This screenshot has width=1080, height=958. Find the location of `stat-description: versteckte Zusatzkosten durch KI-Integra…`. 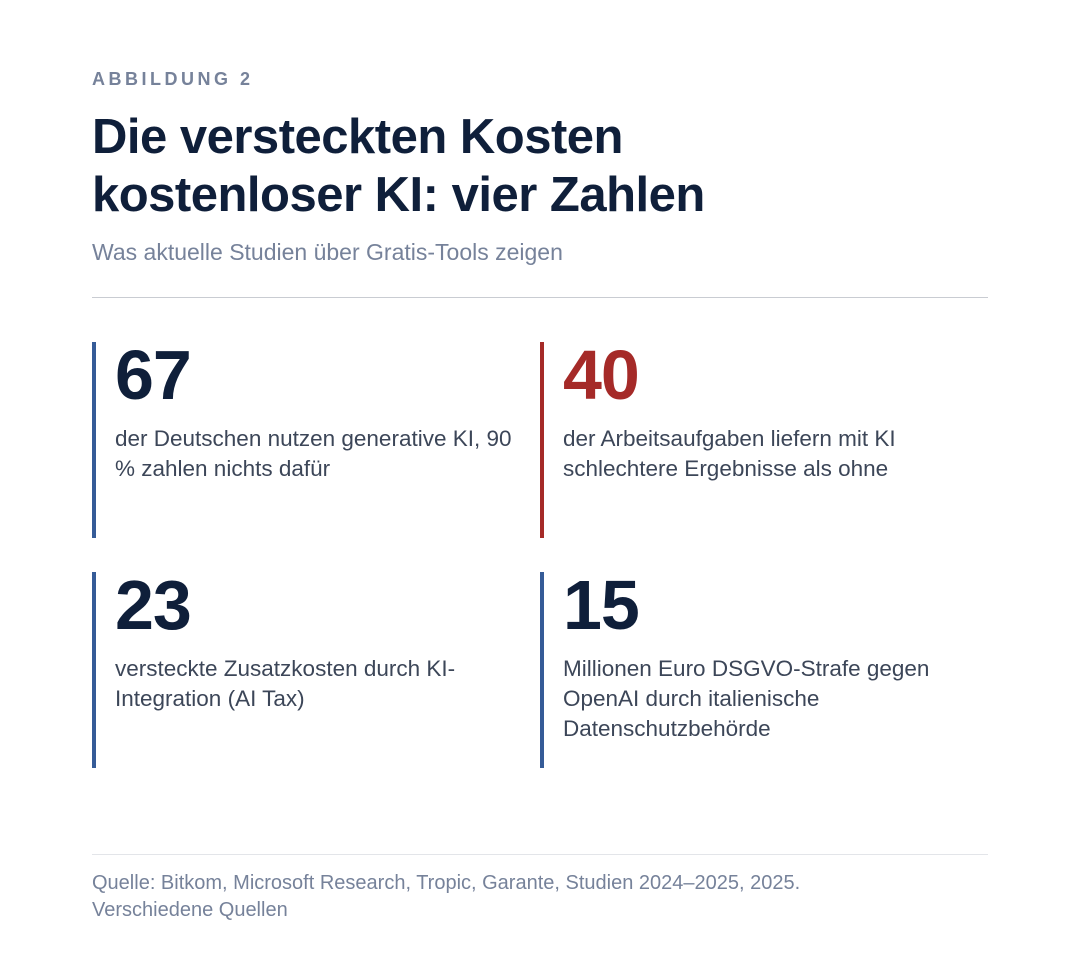

stat-description: versteckte Zusatzkosten durch KI-Integra… is located at coordinates (285, 683).